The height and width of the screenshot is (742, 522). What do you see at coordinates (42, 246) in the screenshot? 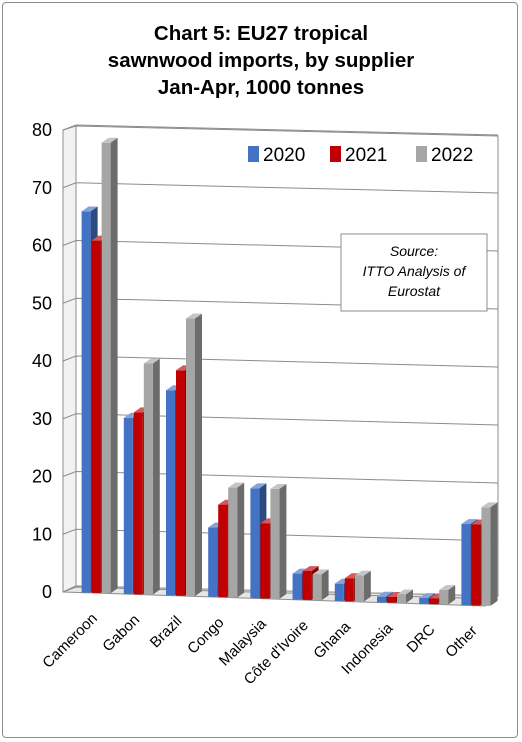
I see `y-tick-label: 60` at bounding box center [42, 246].